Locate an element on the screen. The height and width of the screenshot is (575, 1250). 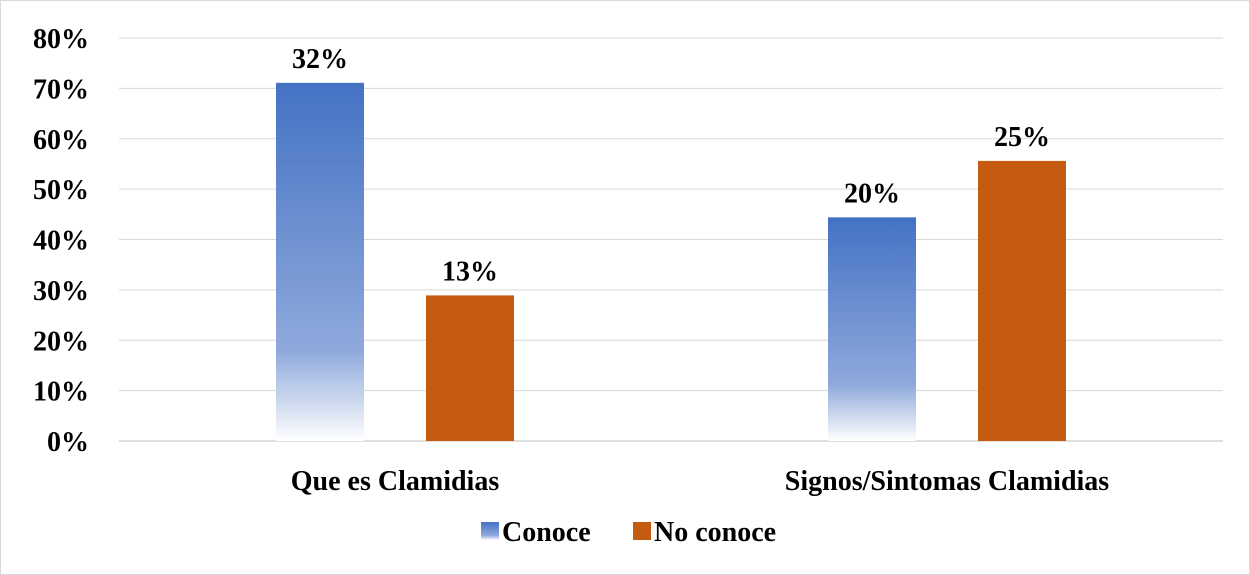
legend-label: Conoce is located at coordinates (546, 532).